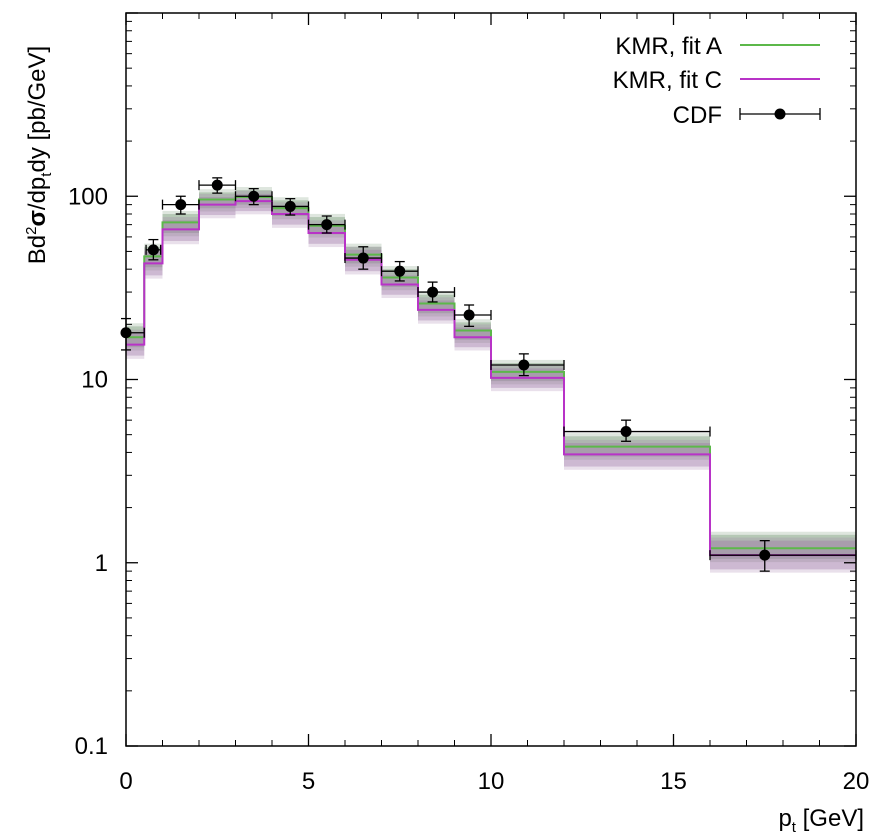 The height and width of the screenshot is (839, 885). Describe the element at coordinates (821, 820) in the screenshot. I see `x-axis-title: pt [GeV]` at that location.